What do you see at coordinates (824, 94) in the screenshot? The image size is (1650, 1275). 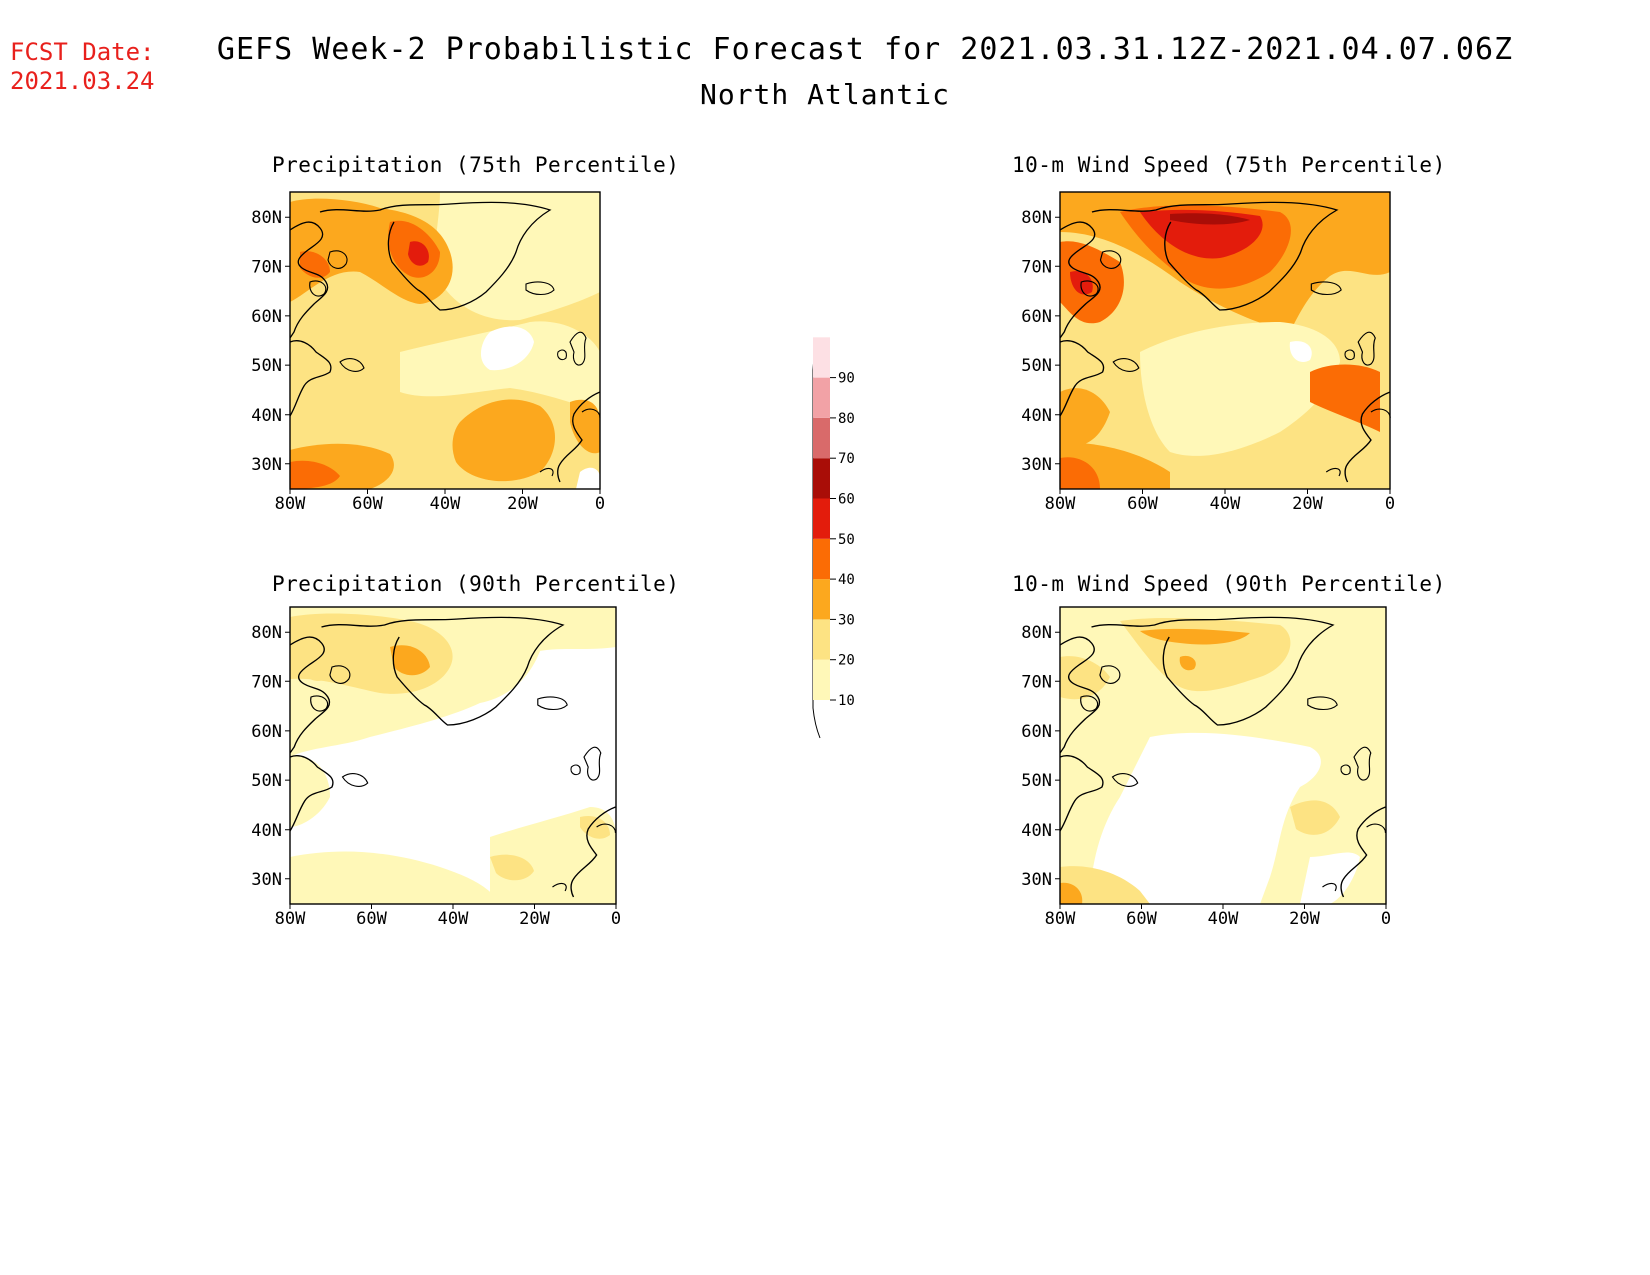 I see `region-title: North Atlantic` at bounding box center [824, 94].